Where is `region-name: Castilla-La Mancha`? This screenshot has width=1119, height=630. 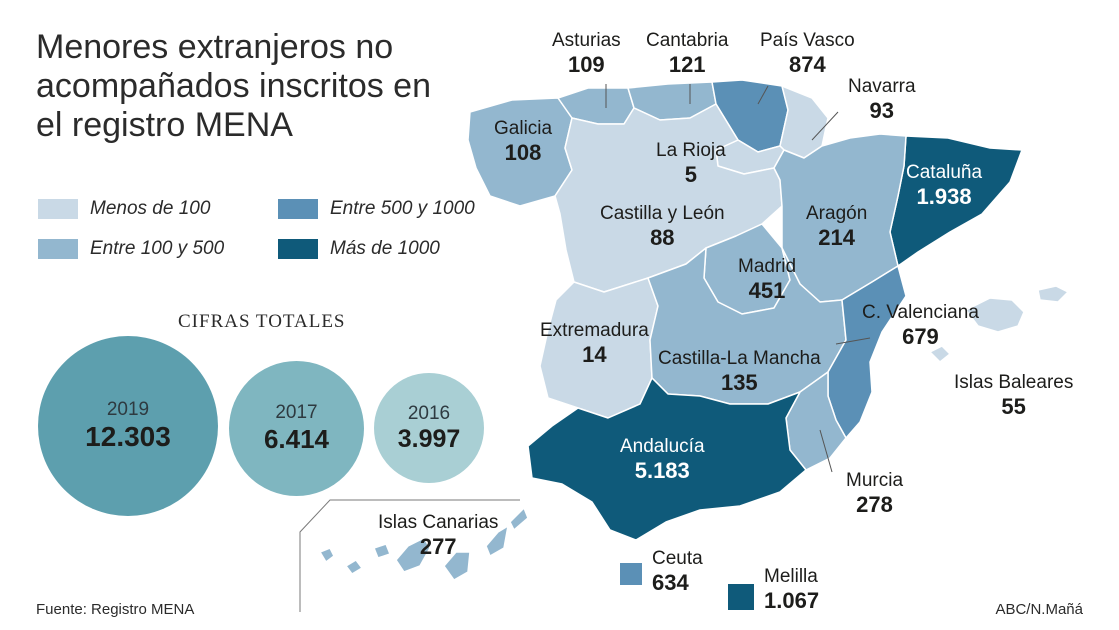 region-name: Castilla-La Mancha is located at coordinates (739, 358).